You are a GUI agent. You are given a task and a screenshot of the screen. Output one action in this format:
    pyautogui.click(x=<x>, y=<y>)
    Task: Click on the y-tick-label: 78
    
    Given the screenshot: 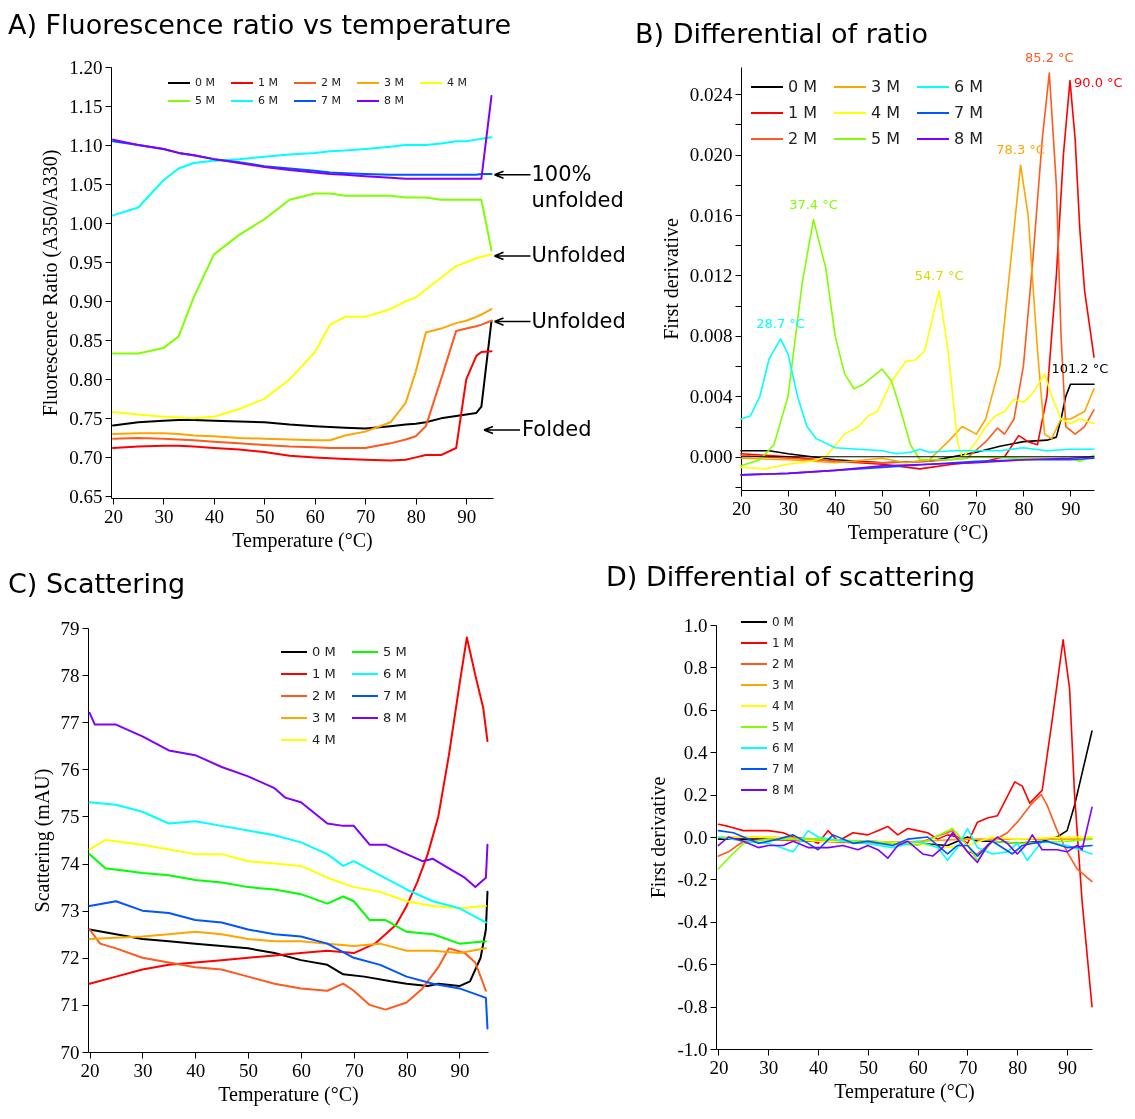 What is the action you would take?
    pyautogui.click(x=70, y=675)
    